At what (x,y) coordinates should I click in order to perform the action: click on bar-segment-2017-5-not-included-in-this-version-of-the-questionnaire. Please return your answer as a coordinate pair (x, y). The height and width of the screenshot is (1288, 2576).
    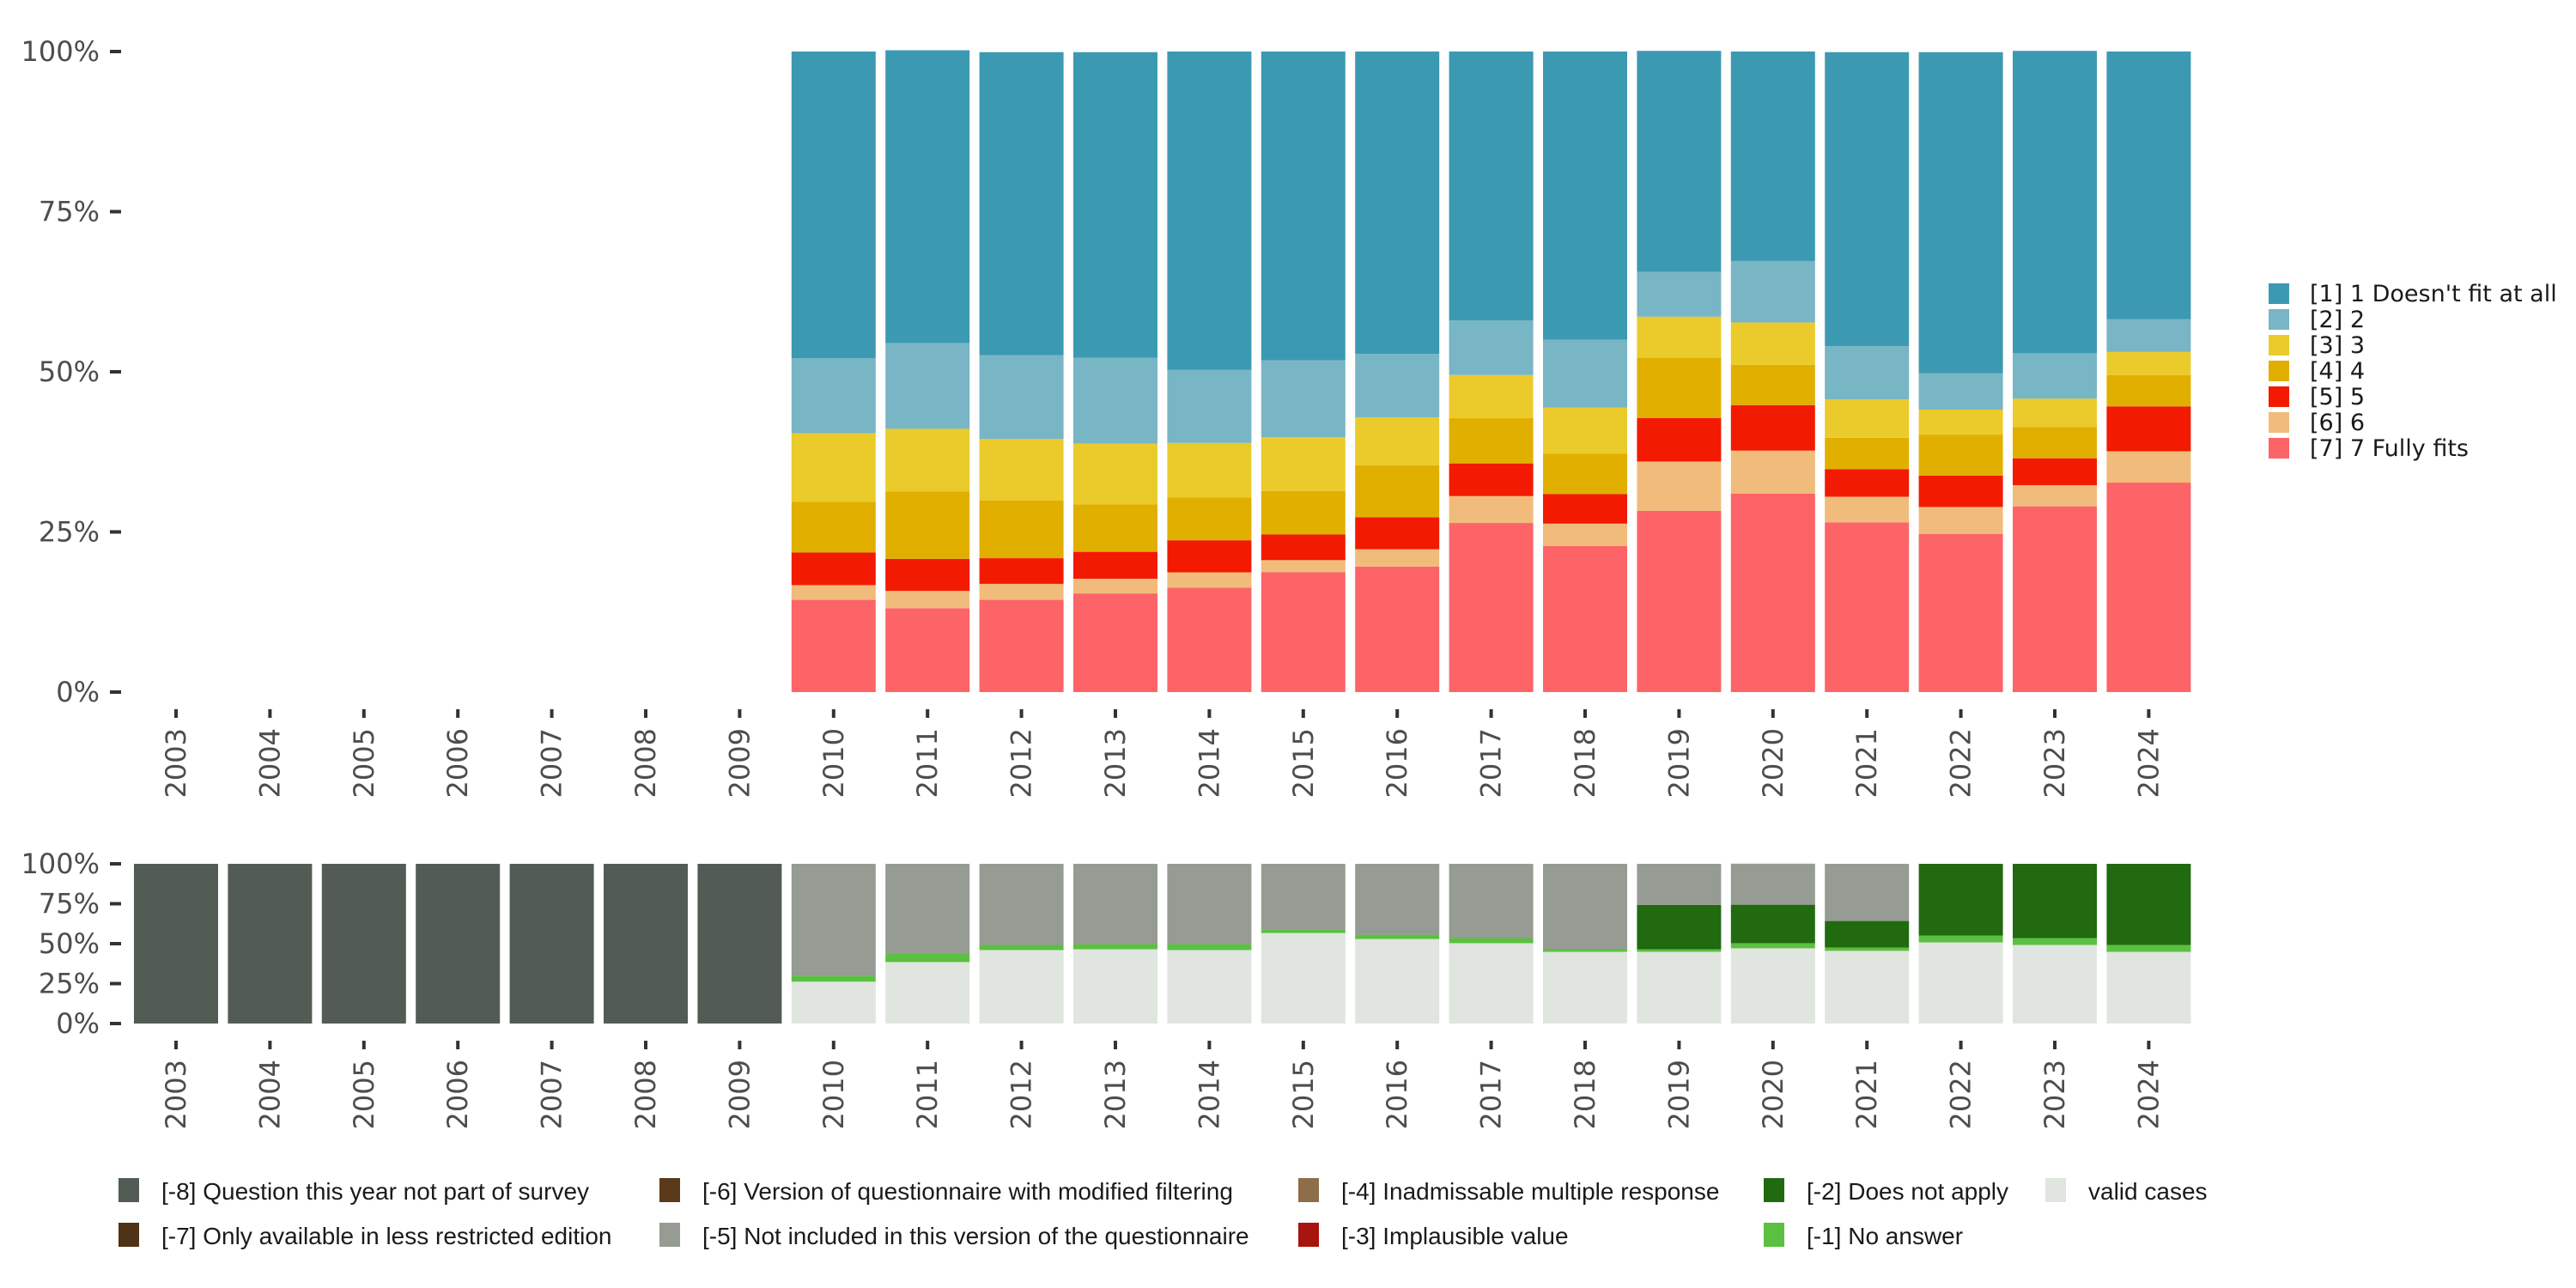
    Looking at the image, I should click on (1492, 902).